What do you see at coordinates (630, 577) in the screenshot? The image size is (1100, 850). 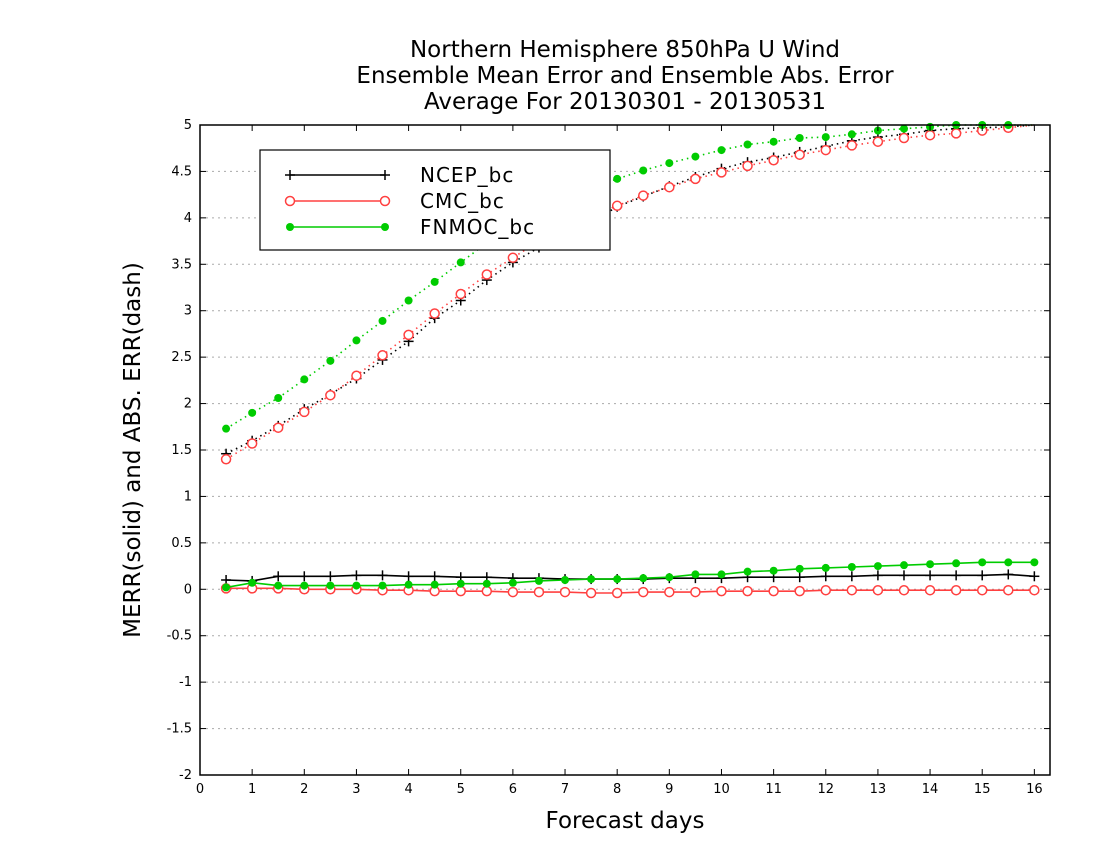 I see `ncep-bc-merr-line` at bounding box center [630, 577].